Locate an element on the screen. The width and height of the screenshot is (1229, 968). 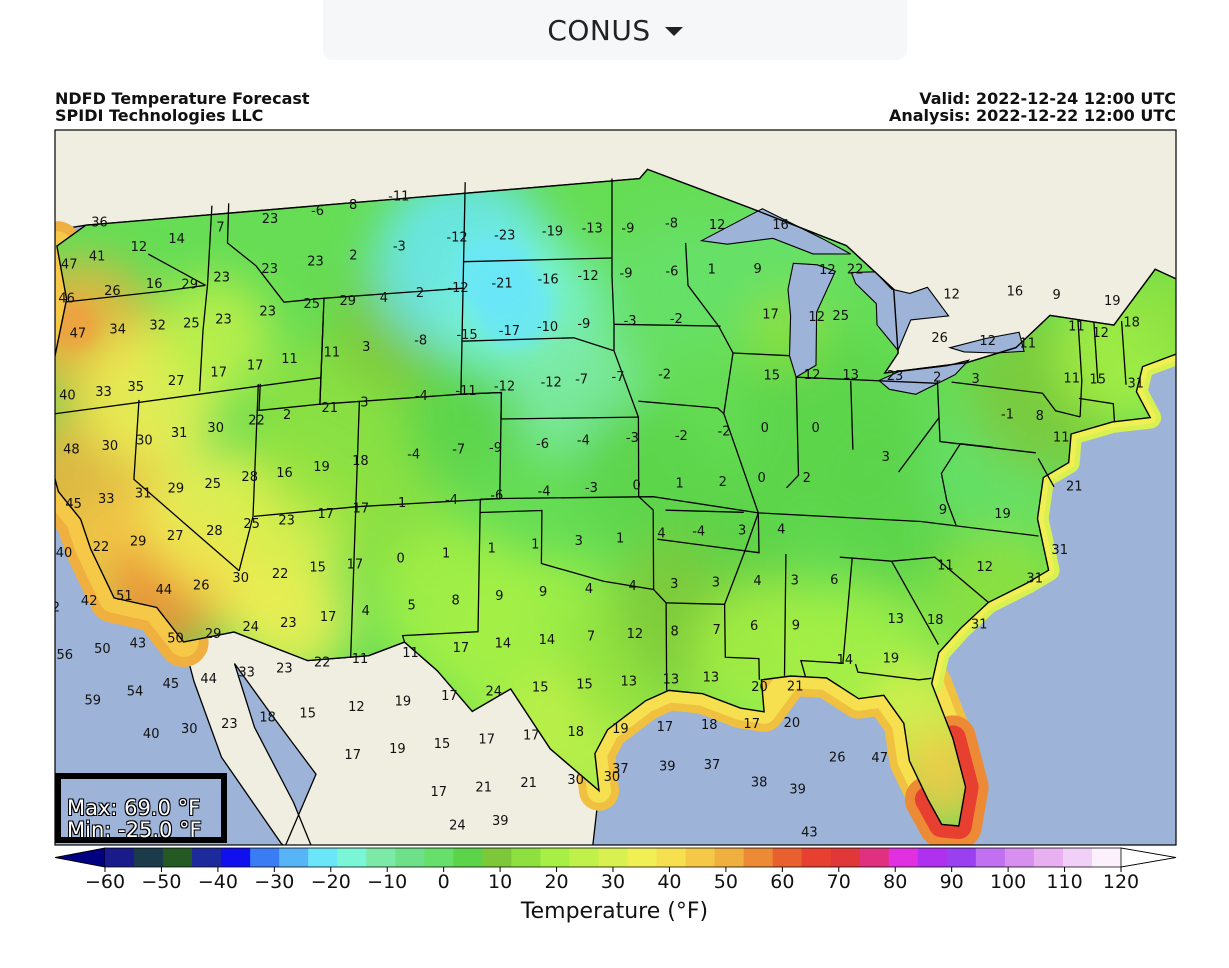
temp-label: 13 is located at coordinates (629, 682).